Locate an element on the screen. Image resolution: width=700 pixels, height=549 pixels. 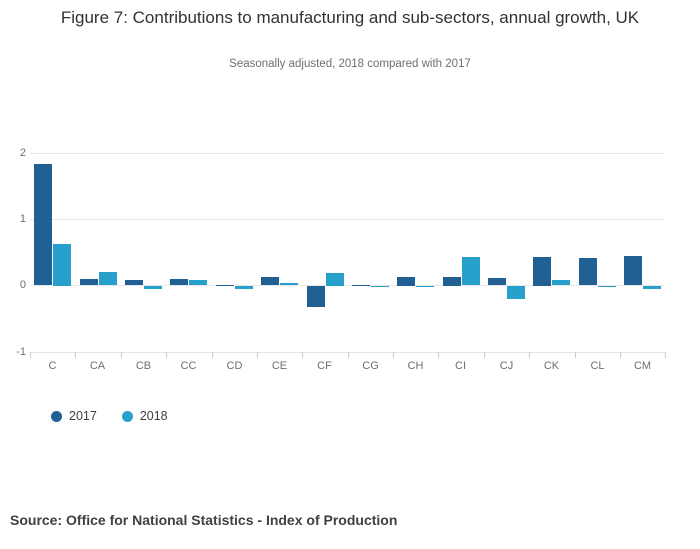
bar-2017-CC is located at coordinates (179, 282).